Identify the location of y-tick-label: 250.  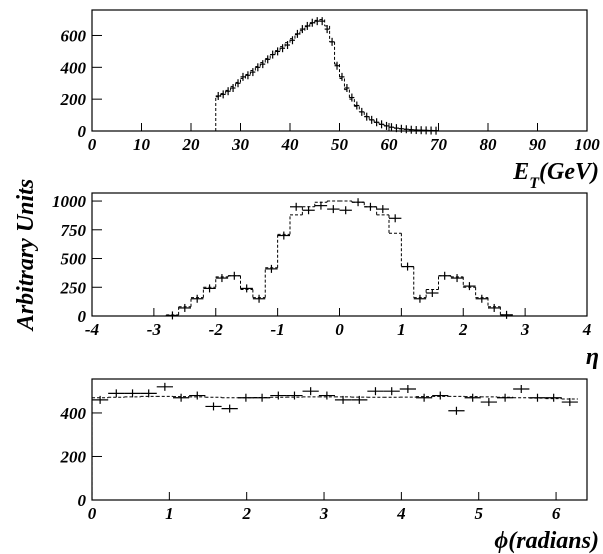
(73, 287).